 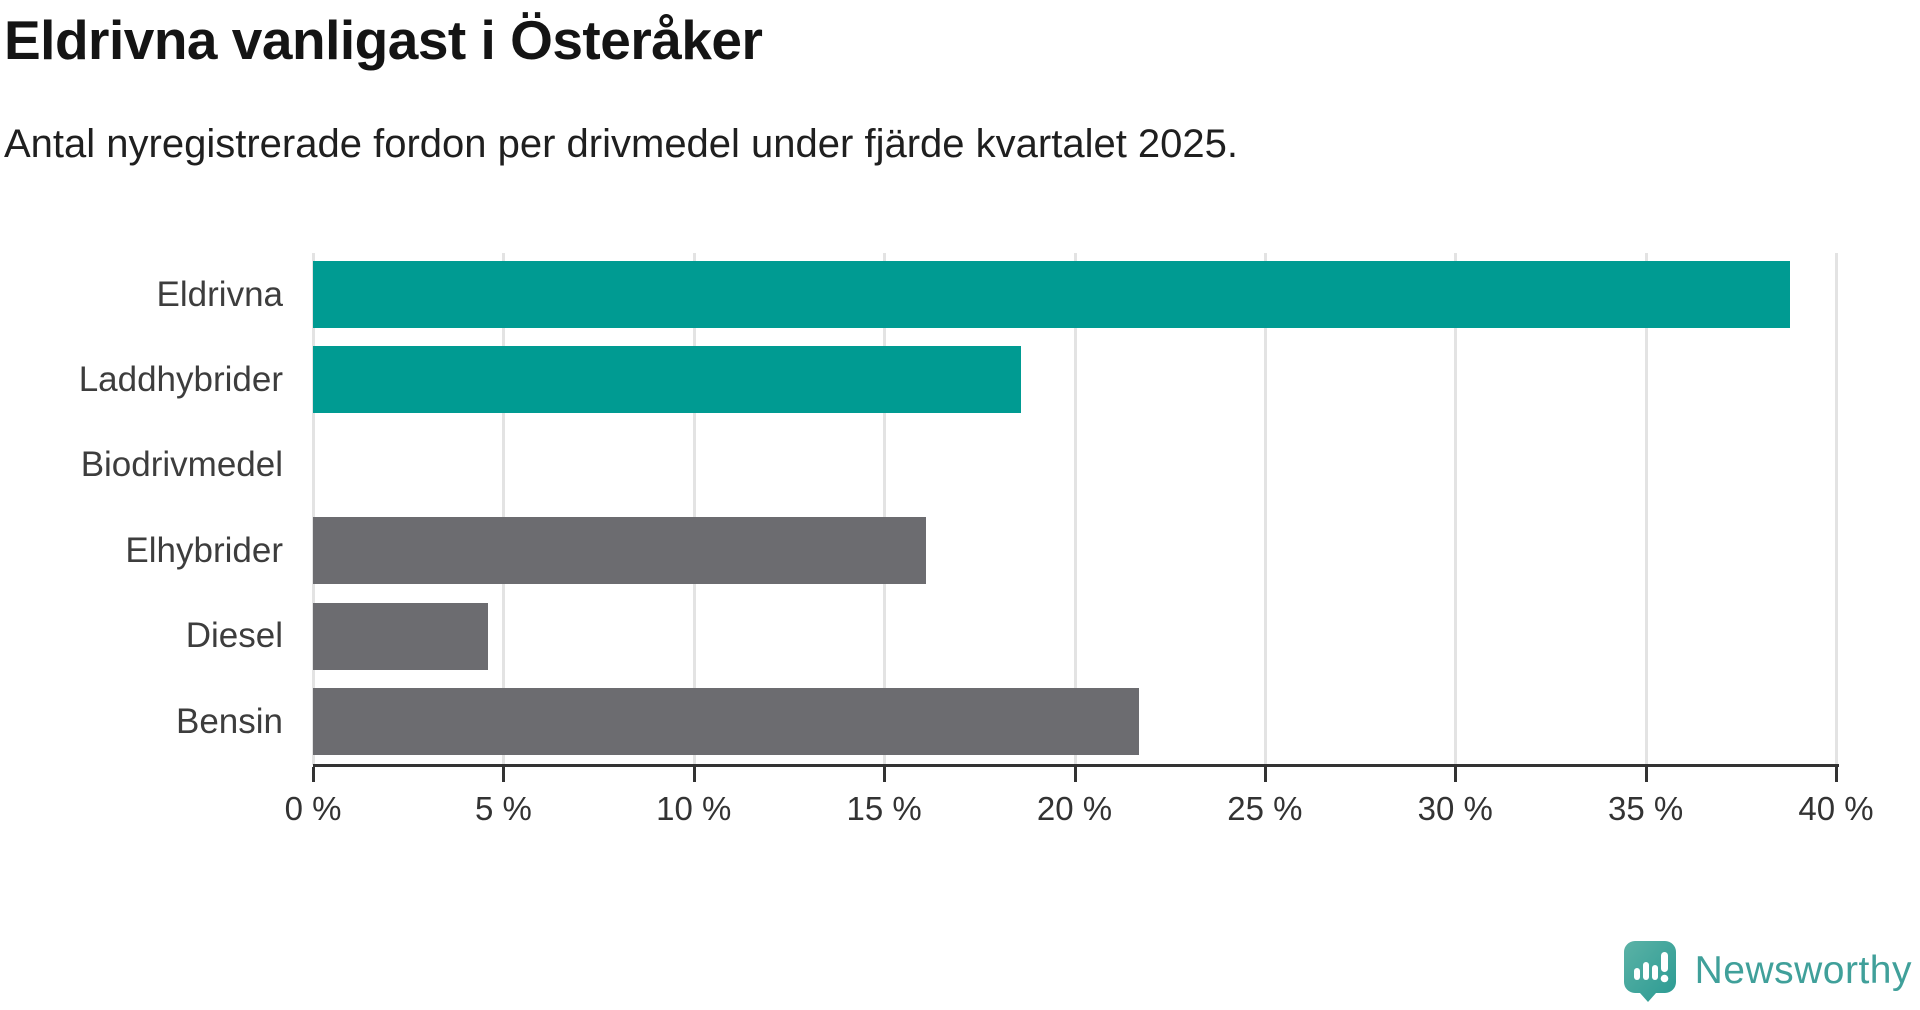 I want to click on x-tick-label-0: 0 %, so click(x=313, y=808).